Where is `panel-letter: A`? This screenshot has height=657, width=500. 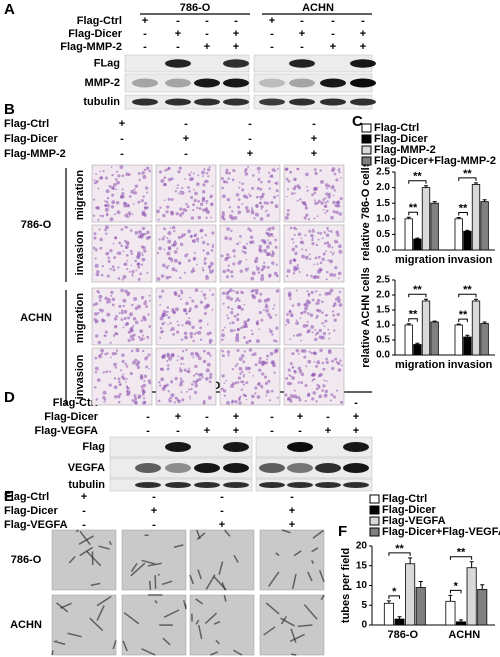
panel-letter: A is located at coordinates (9, 9).